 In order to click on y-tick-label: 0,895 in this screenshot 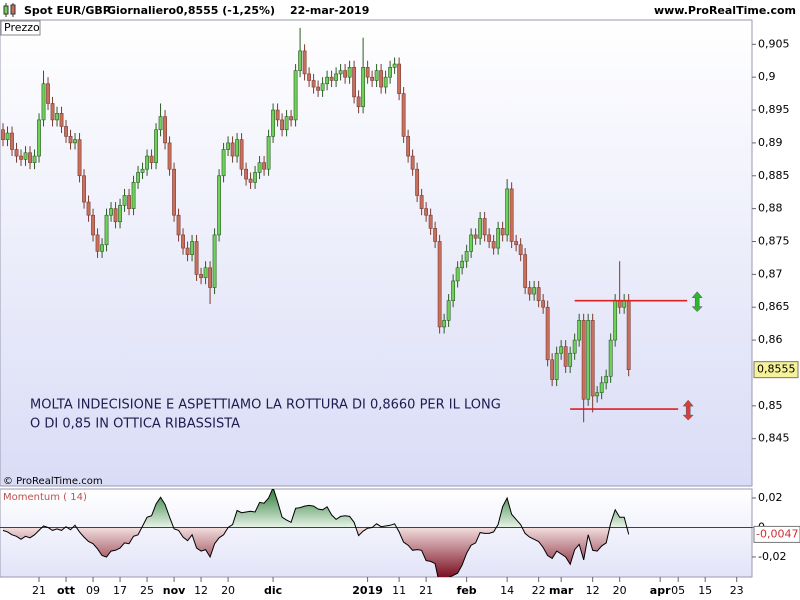, I will do `click(774, 109)`.